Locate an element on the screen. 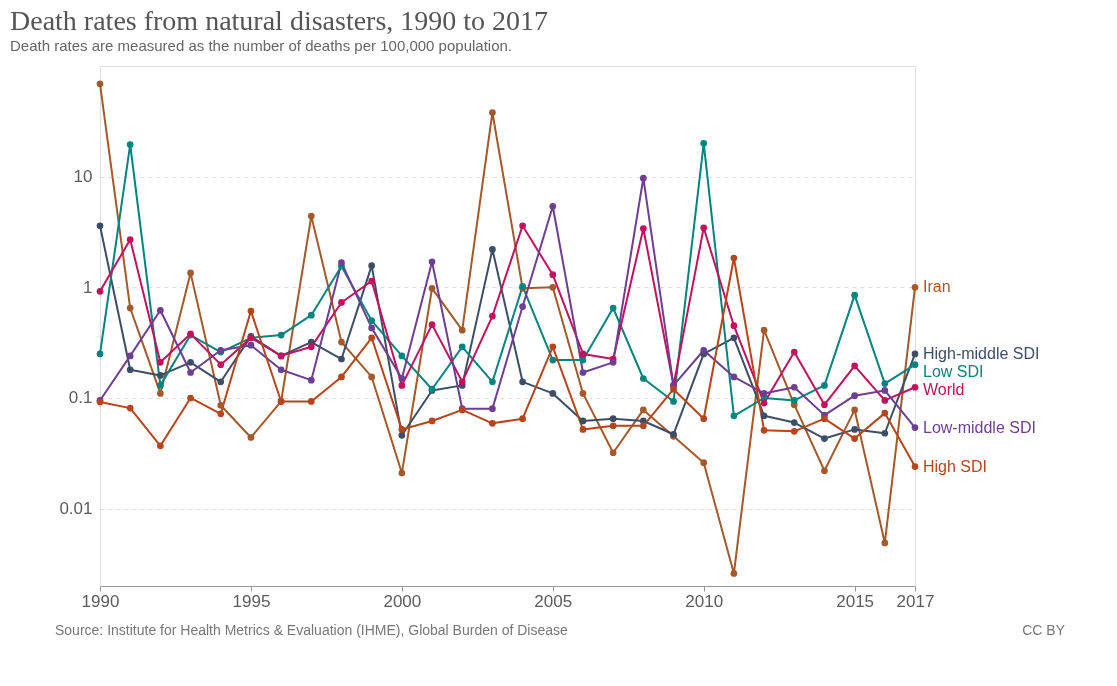  series-label: High-middle SDI is located at coordinates (981, 353).